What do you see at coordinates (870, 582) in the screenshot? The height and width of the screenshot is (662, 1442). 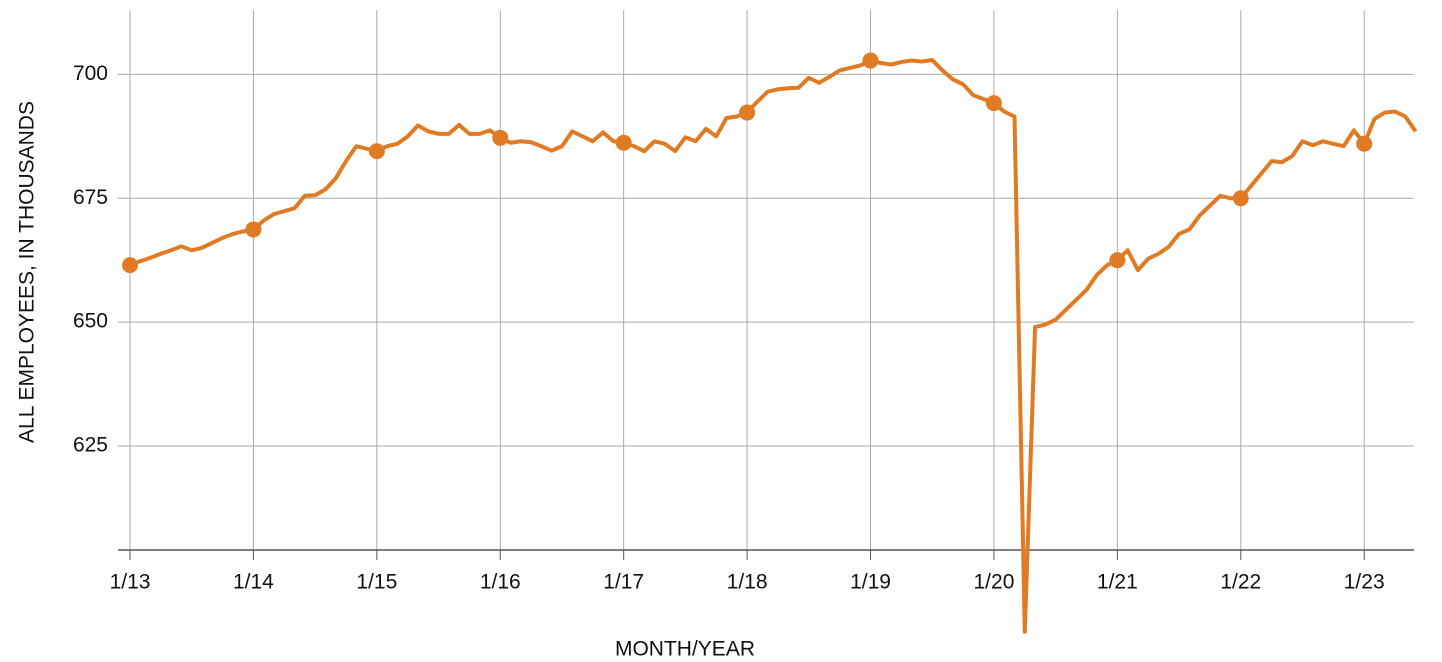 I see `x-tick-label: 1/19` at bounding box center [870, 582].